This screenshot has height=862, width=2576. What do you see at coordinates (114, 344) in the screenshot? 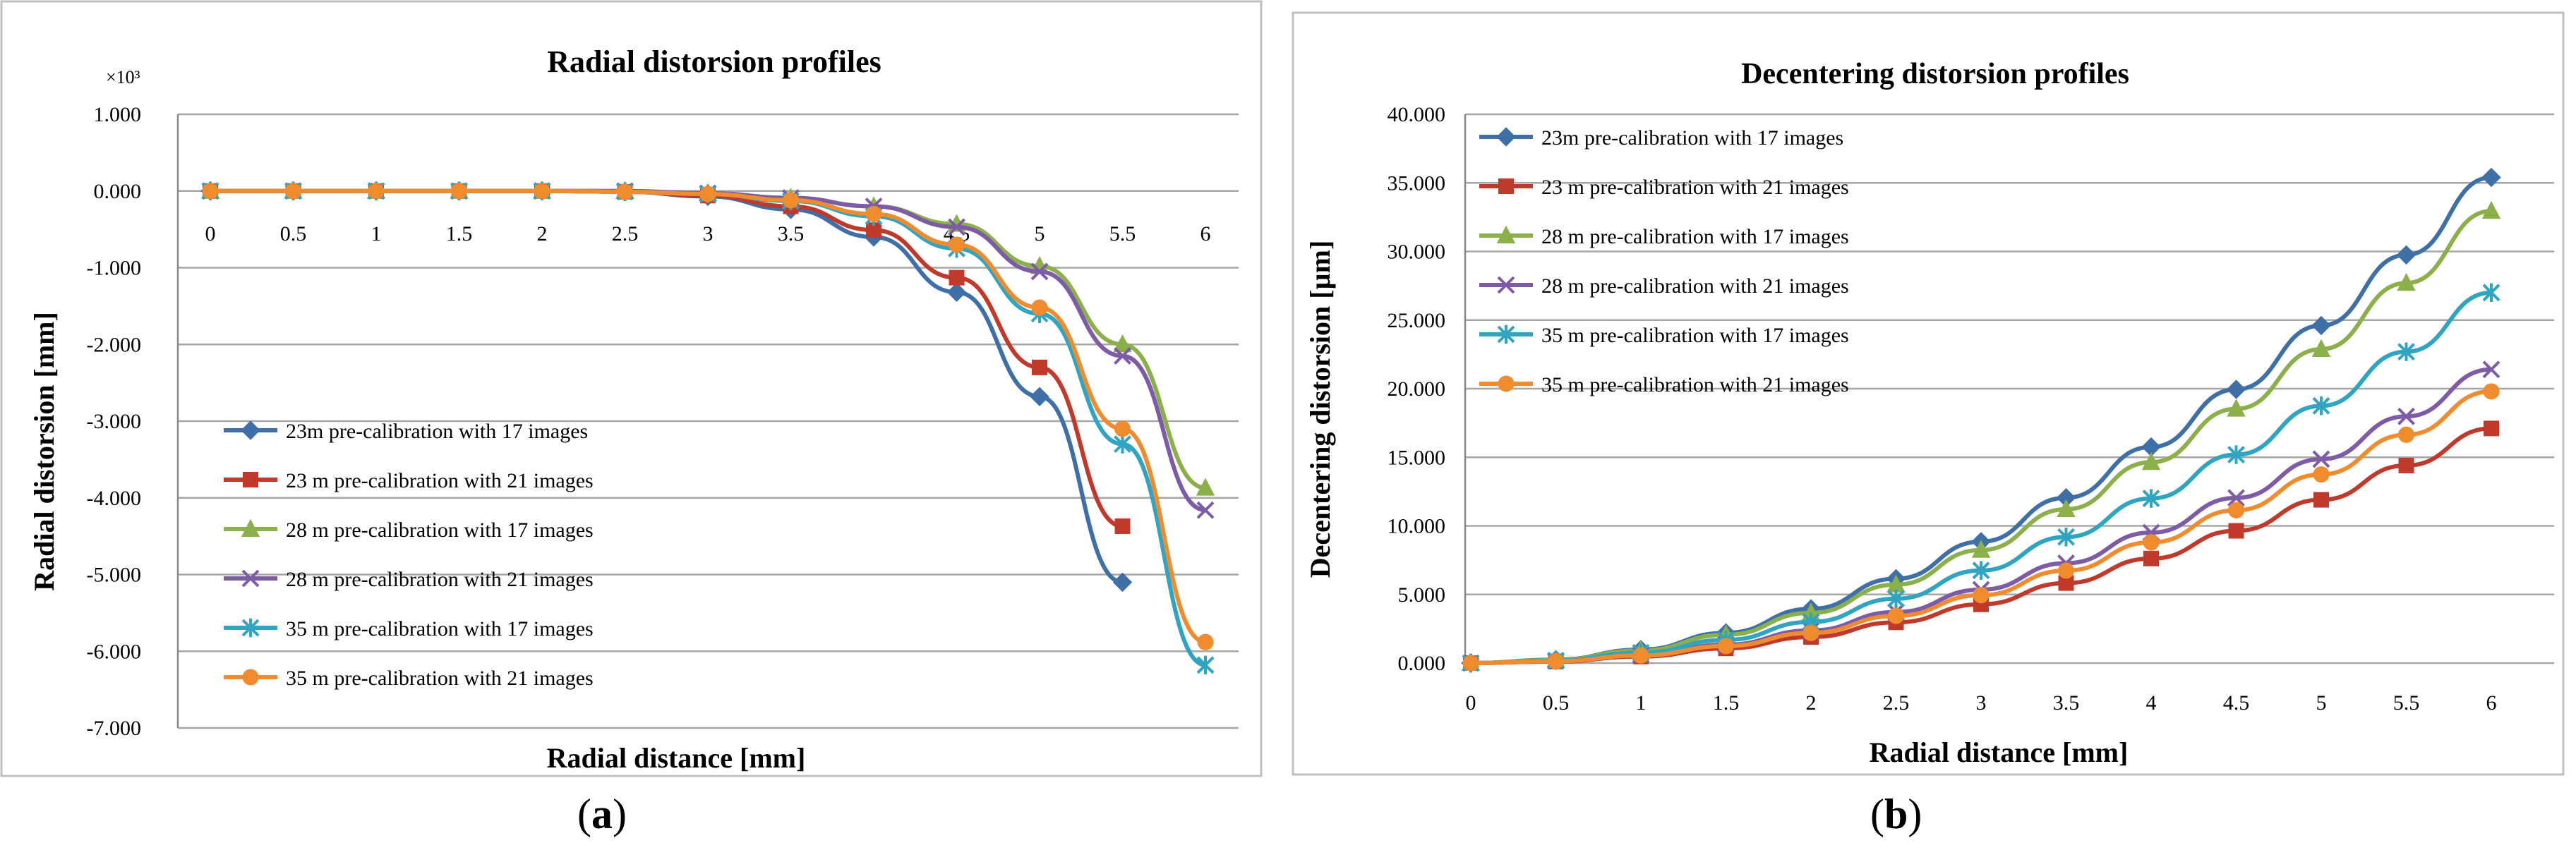
I see `chart-a-y-tick-label: -2.000` at bounding box center [114, 344].